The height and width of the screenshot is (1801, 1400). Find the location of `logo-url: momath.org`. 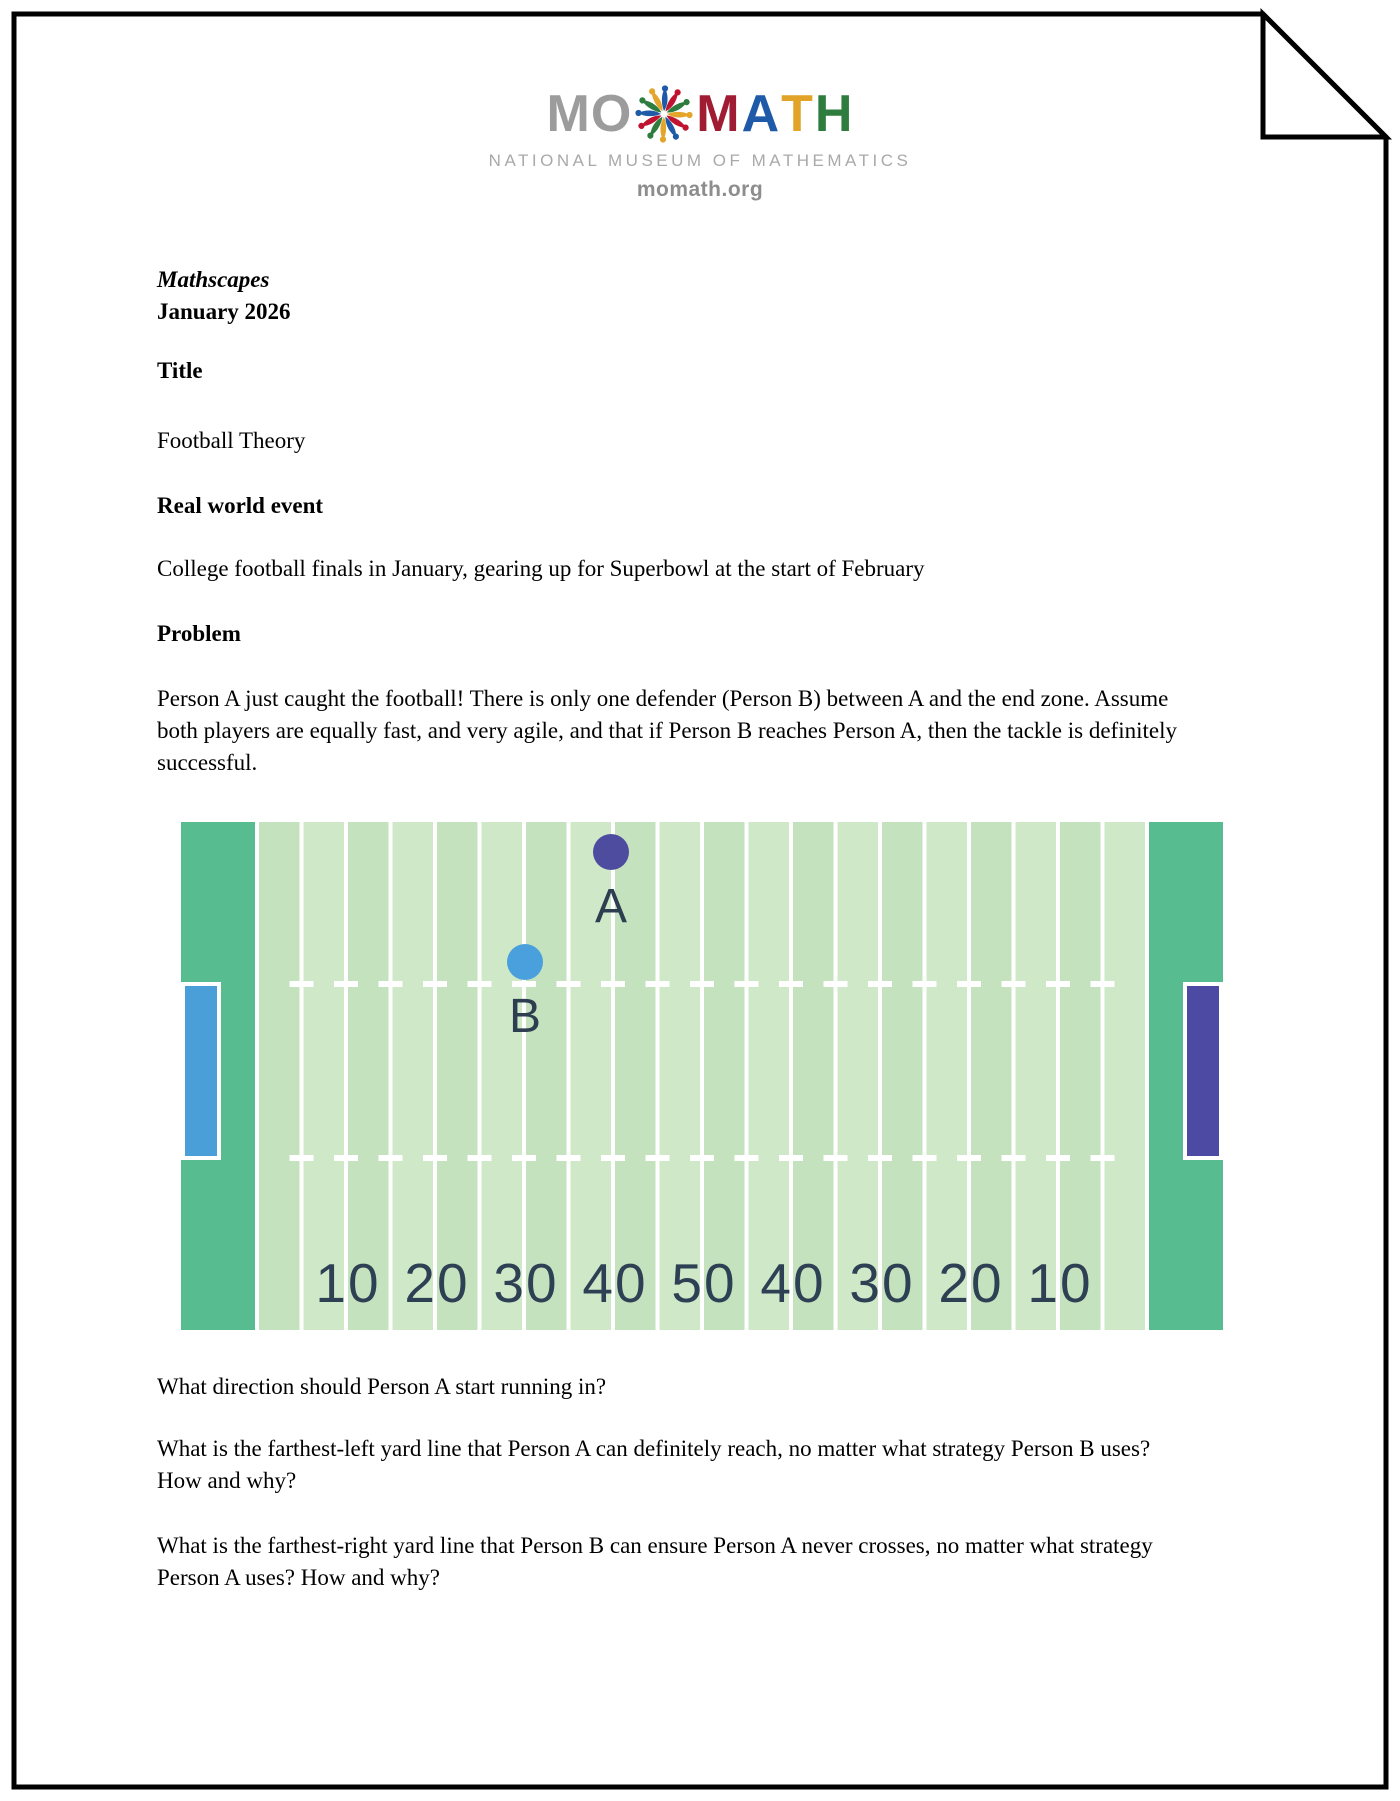

logo-url: momath.org is located at coordinates (700, 189).